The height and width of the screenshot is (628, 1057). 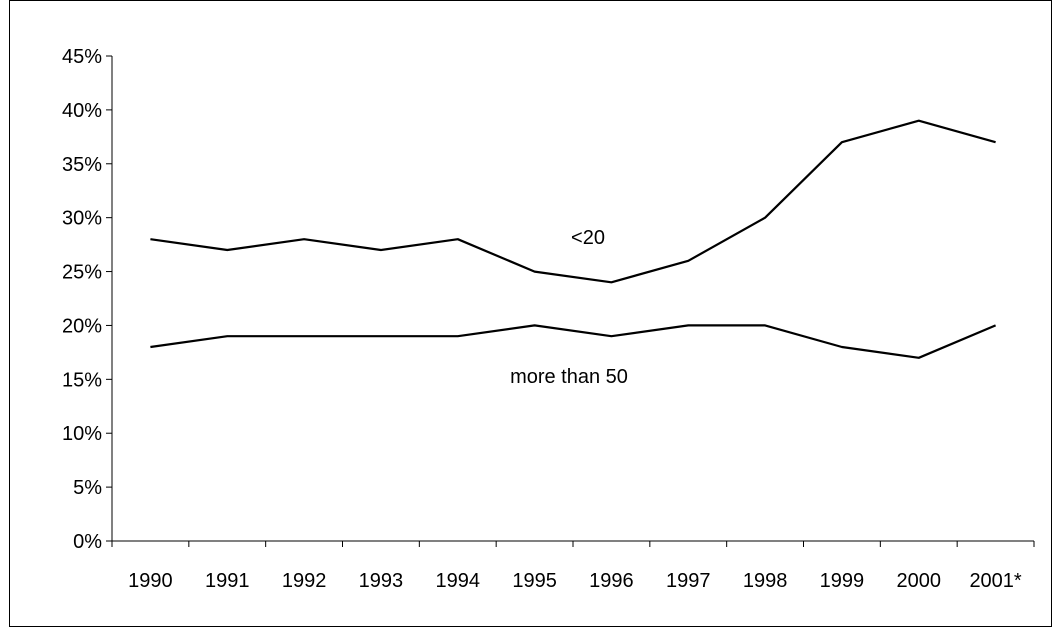 I want to click on x-tick-label: 1994, so click(x=458, y=581).